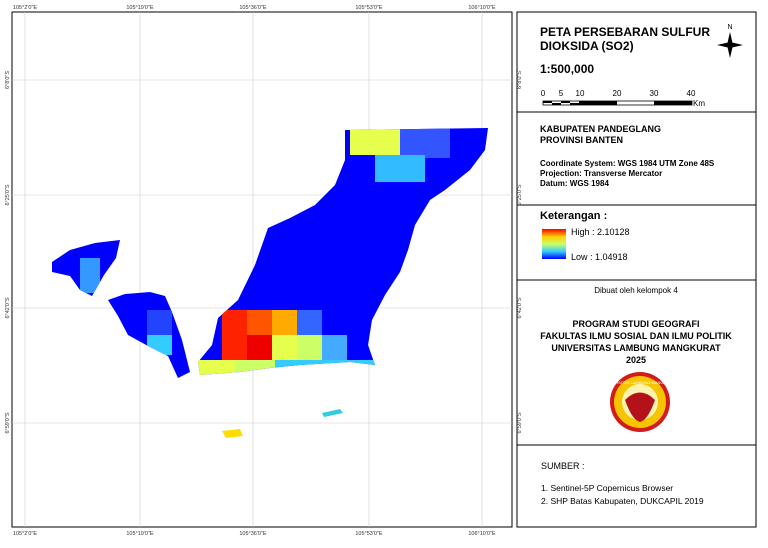  What do you see at coordinates (622, 501) in the screenshot?
I see `source: 2. SHP Batas Kabupaten, DUKCAPIL 2019` at bounding box center [622, 501].